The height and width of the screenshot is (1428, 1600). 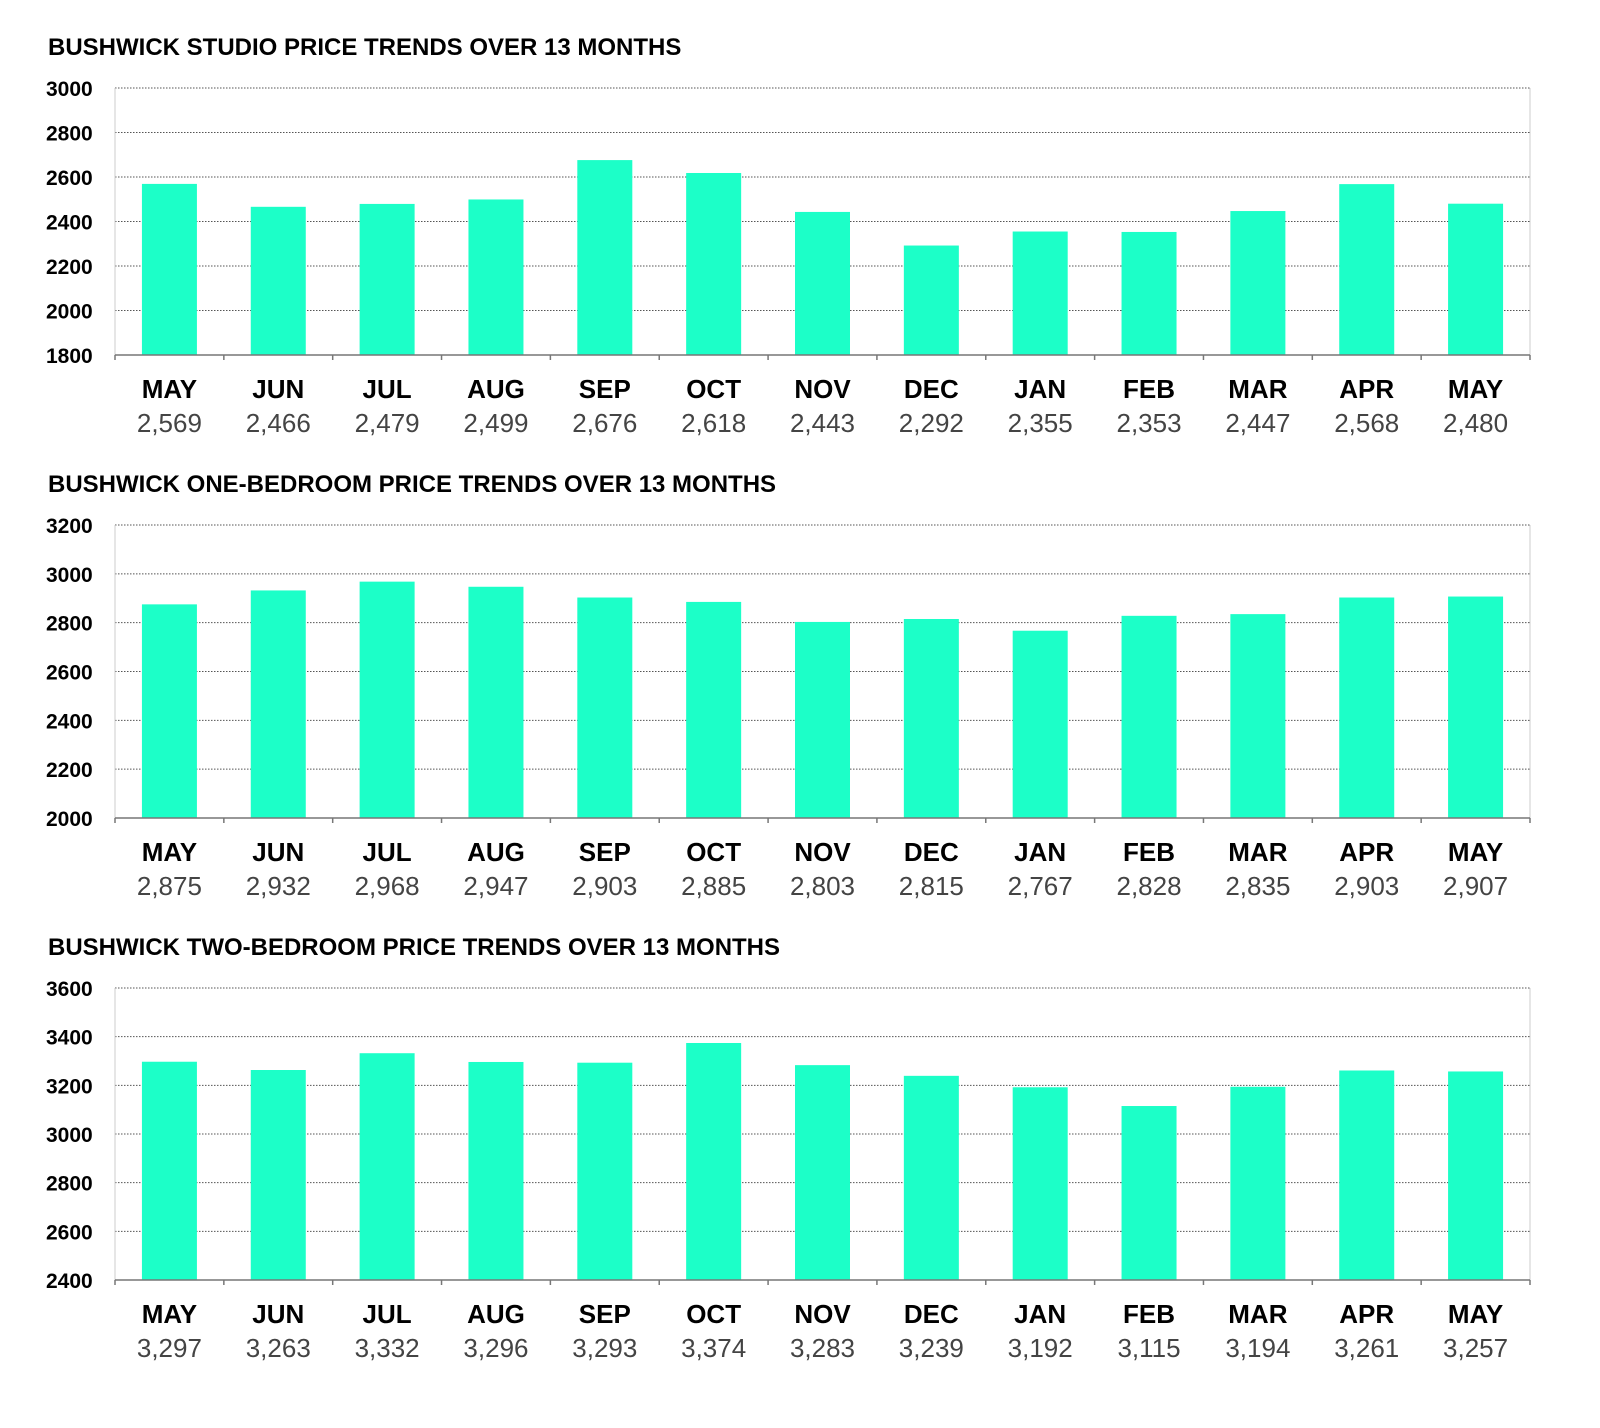 What do you see at coordinates (69, 1038) in the screenshot?
I see `y-tick-label: 3400` at bounding box center [69, 1038].